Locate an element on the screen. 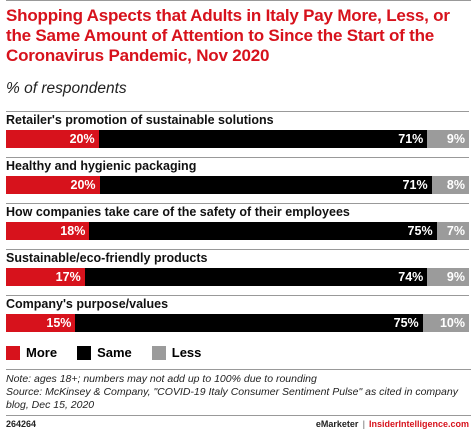 The height and width of the screenshot is (434, 471). bar-segment-less: 7% is located at coordinates (452, 231).